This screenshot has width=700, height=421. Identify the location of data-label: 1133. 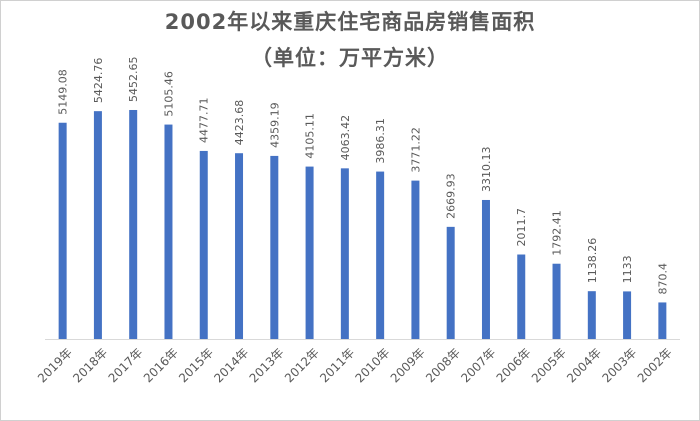
(627, 269).